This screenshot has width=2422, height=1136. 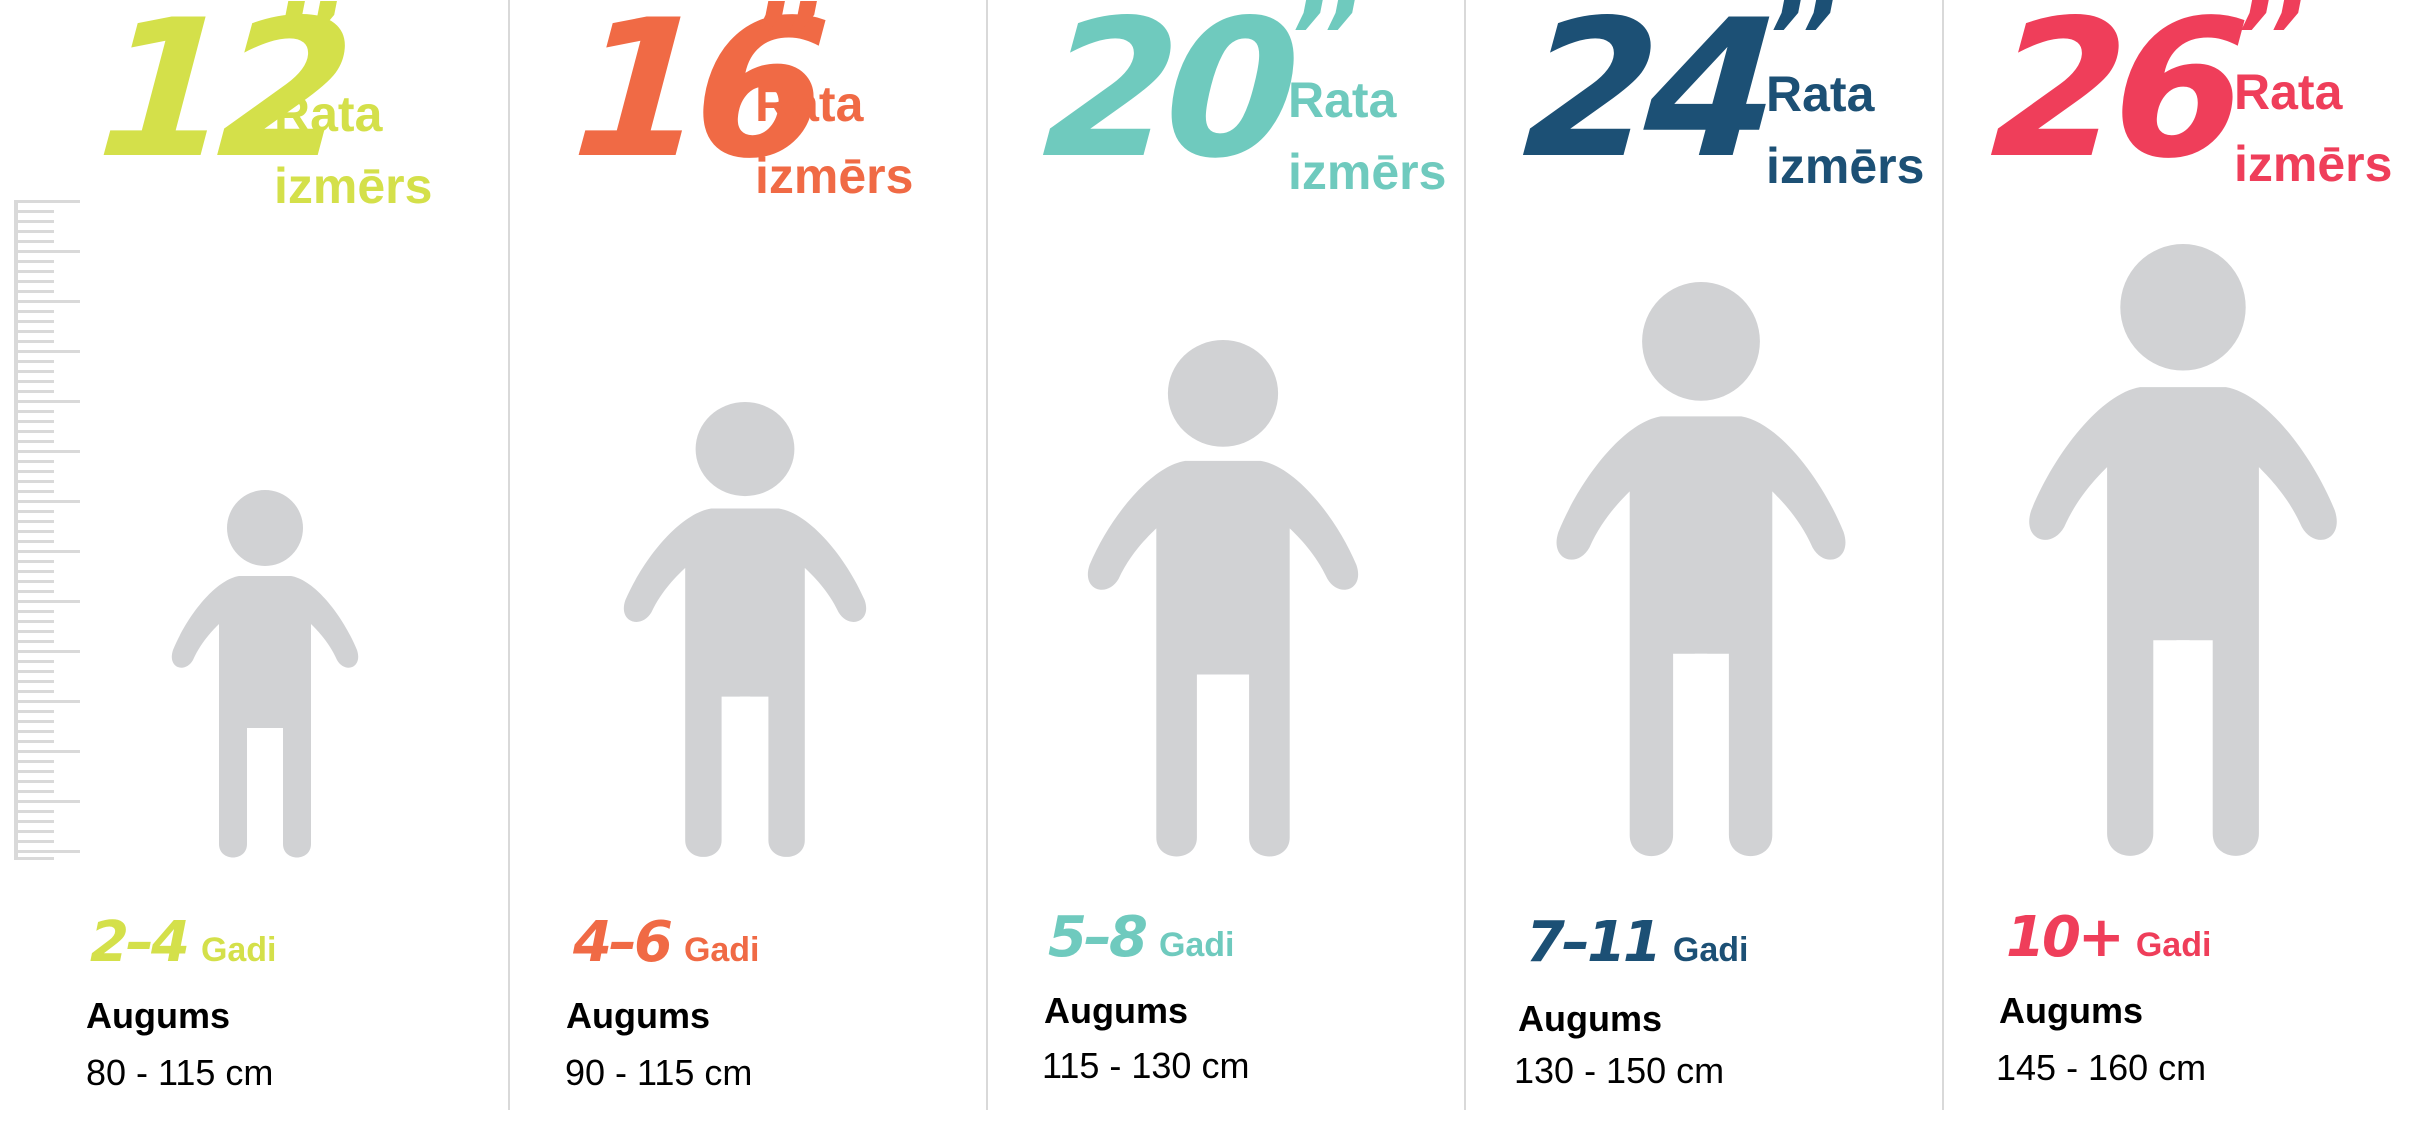 I want to click on age-range: 7–11, so click(x=1594, y=942).